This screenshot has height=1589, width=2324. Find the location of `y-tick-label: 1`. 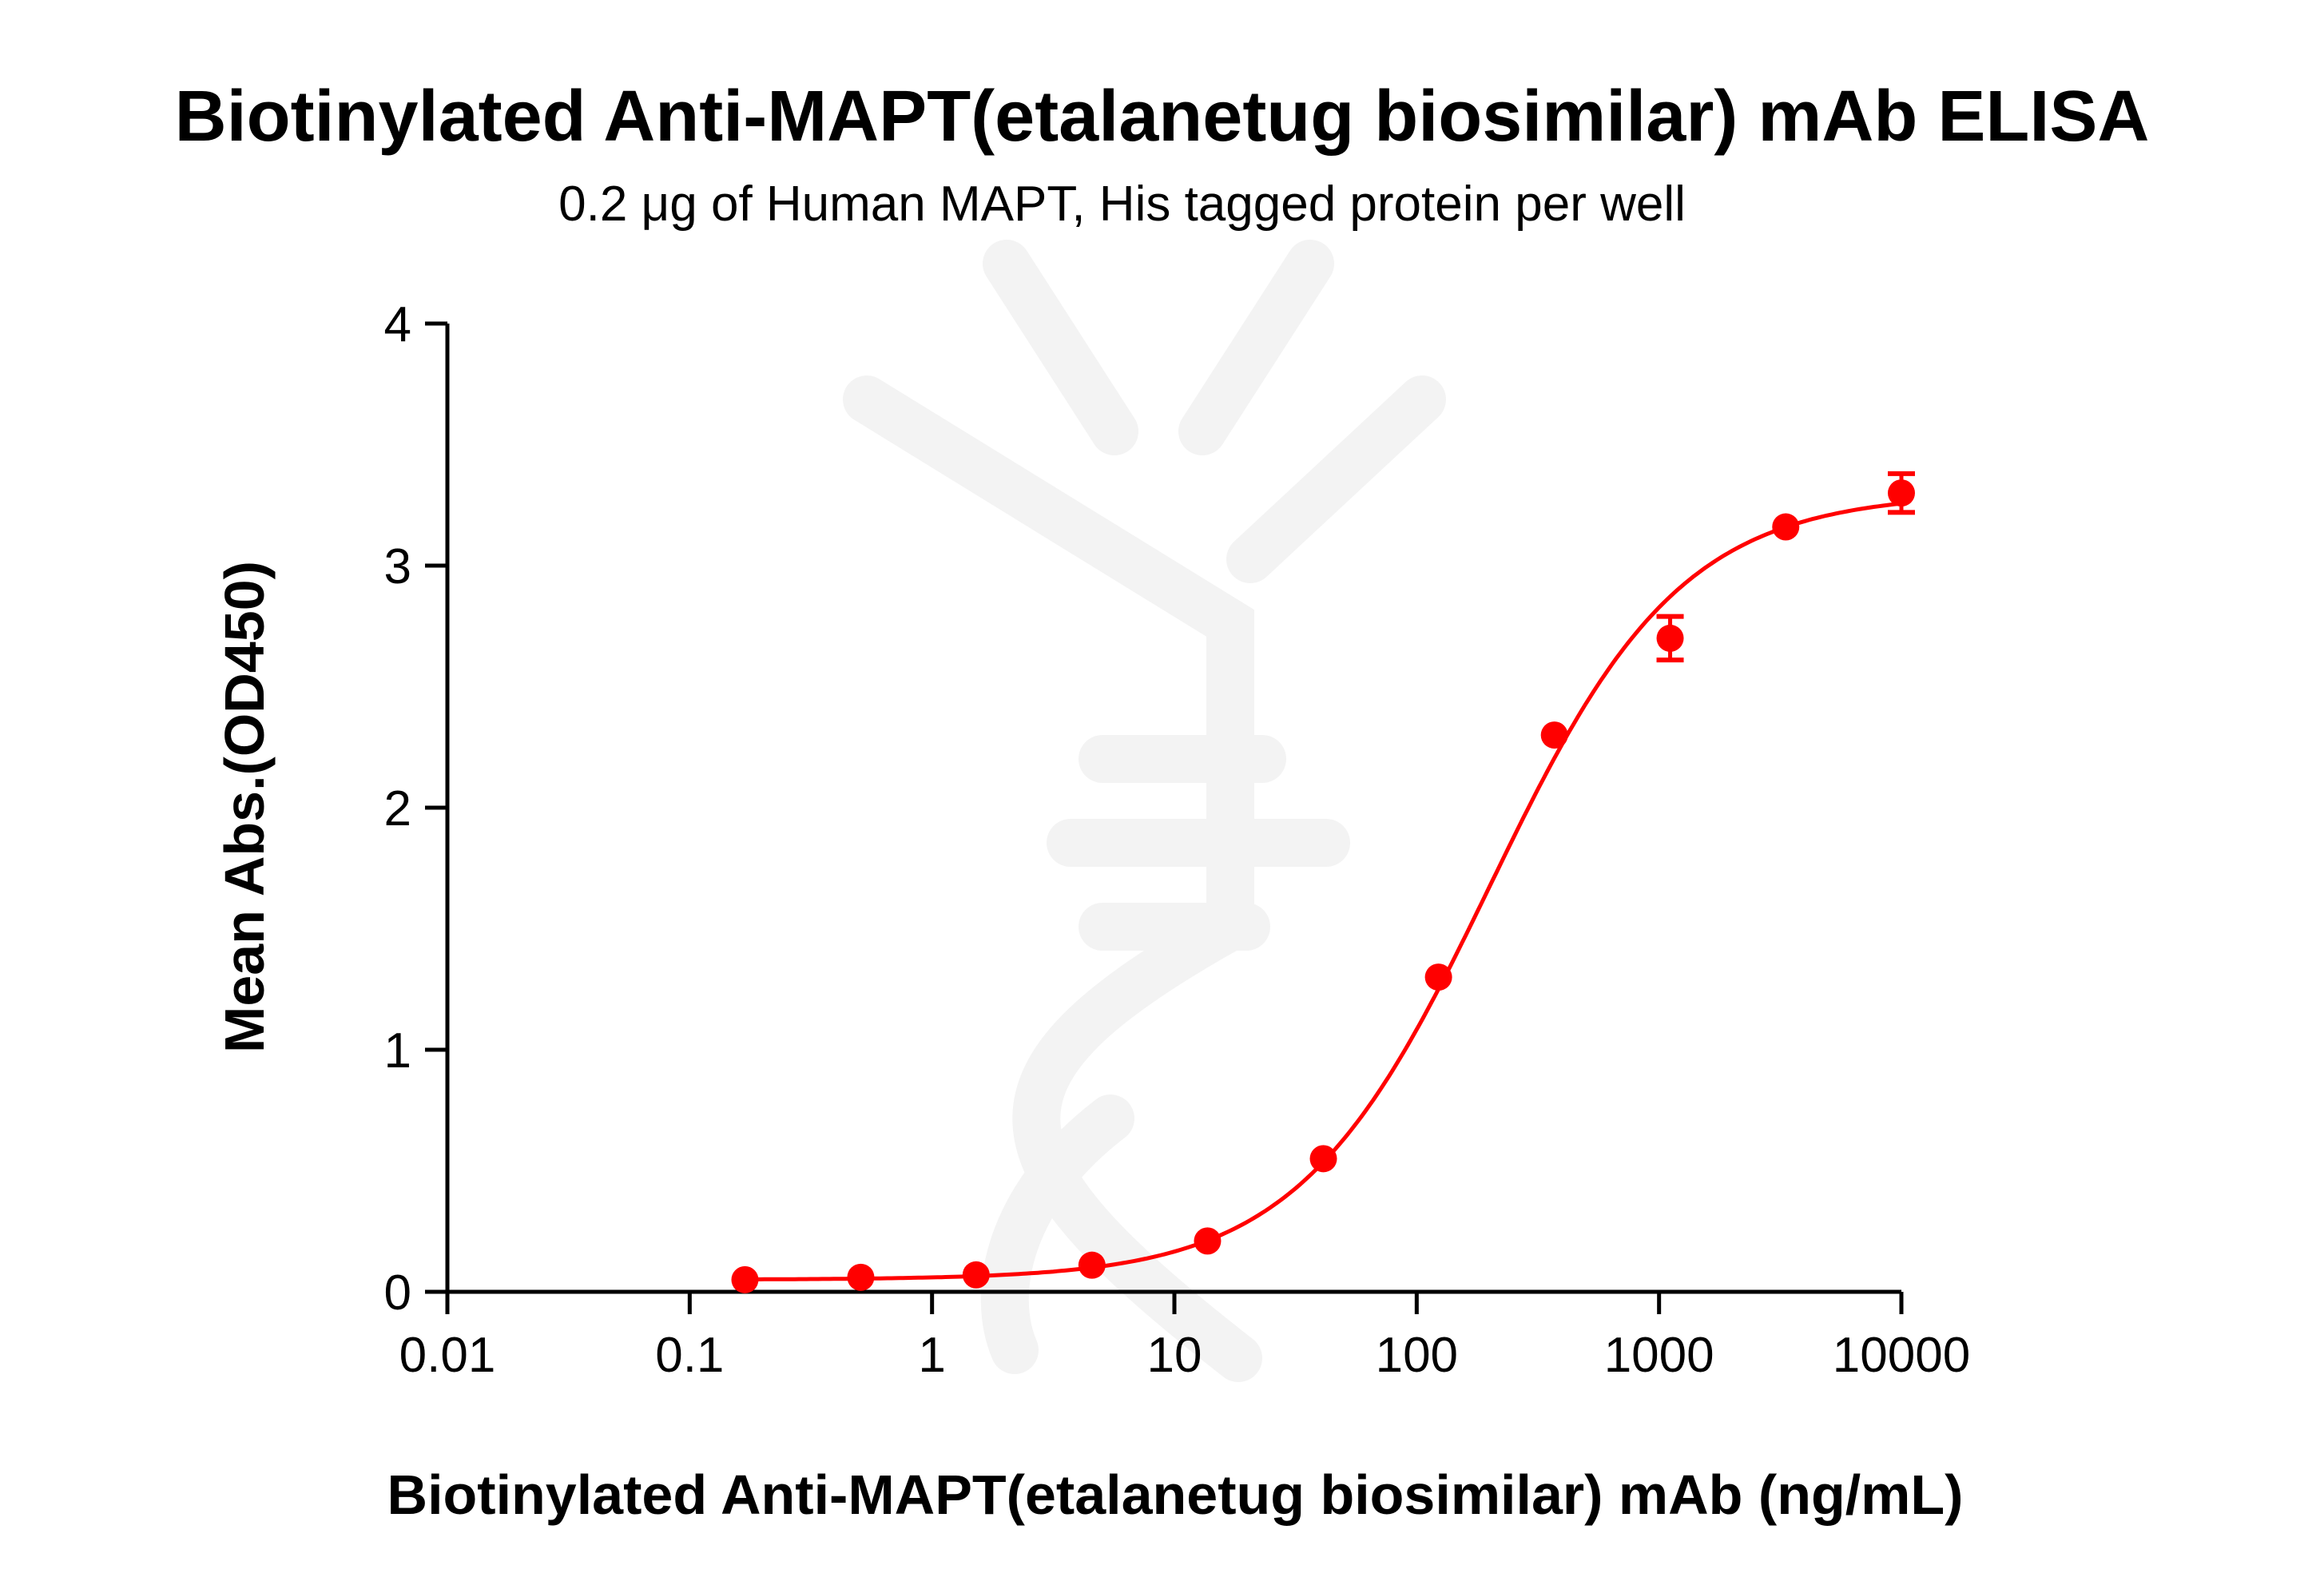

y-tick-label: 1 is located at coordinates (398, 1051).